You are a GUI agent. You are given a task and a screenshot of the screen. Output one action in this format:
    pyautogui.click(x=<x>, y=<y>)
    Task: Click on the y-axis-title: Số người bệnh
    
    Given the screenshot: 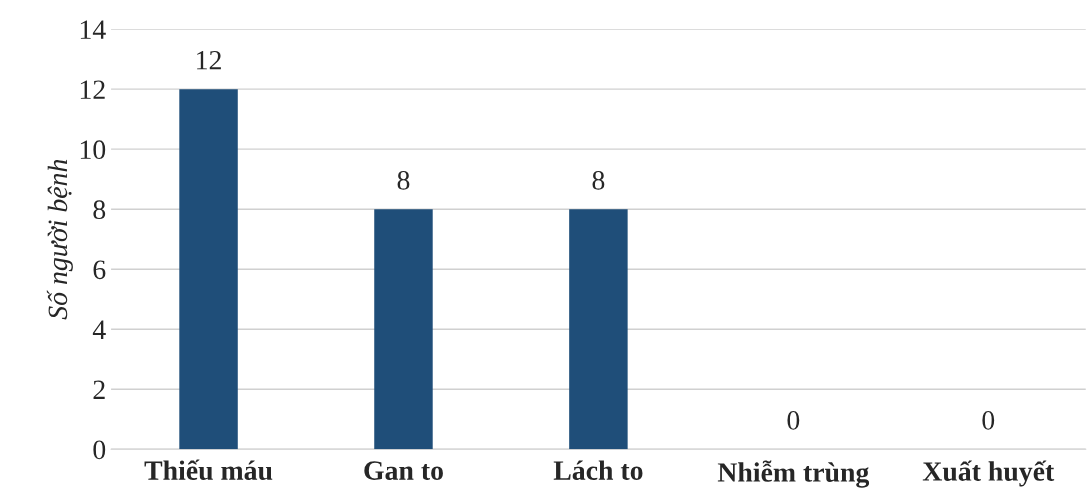 What is the action you would take?
    pyautogui.click(x=59, y=239)
    